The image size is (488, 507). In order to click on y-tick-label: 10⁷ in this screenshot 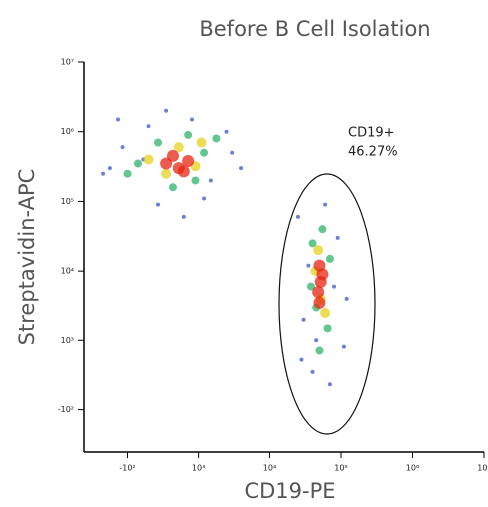, I will do `click(67, 62)`.